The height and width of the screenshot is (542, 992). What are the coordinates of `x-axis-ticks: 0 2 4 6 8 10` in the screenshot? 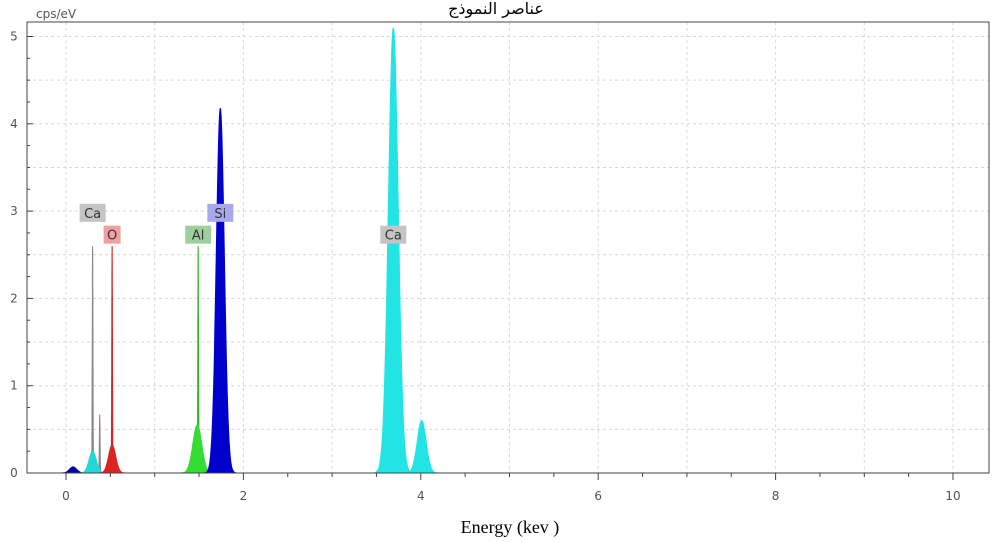 It's located at (511, 488).